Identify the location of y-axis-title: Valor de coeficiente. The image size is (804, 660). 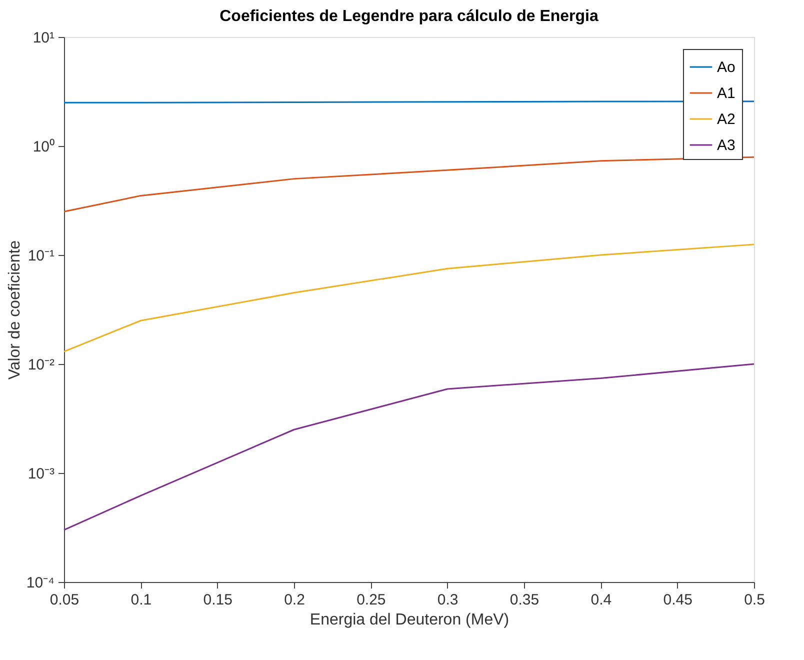
(15, 310).